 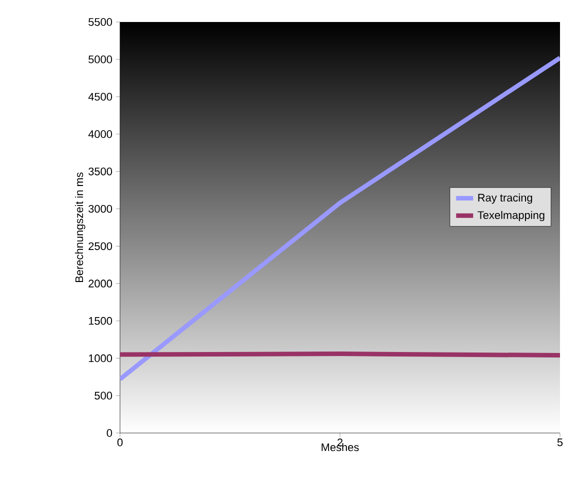 What do you see at coordinates (100, 172) in the screenshot?
I see `y-tick-label: 3500` at bounding box center [100, 172].